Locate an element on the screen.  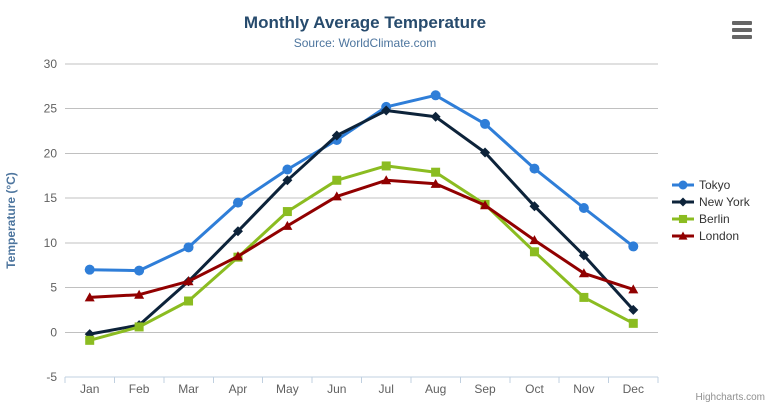
export-menu-button is located at coordinates (742, 29).